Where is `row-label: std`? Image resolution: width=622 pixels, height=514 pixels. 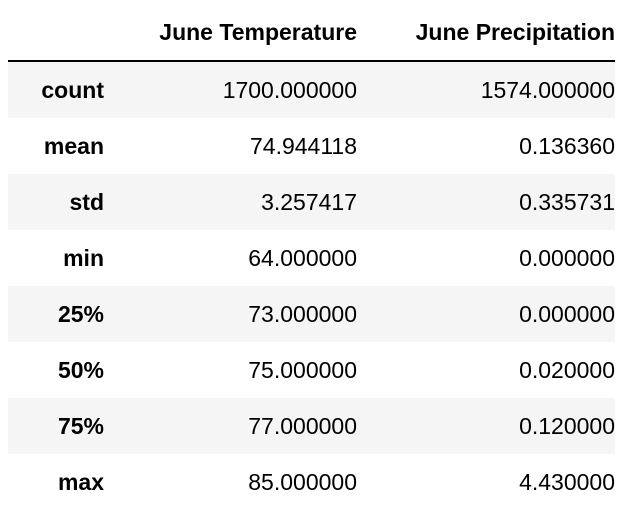 row-label: std is located at coordinates (87, 201).